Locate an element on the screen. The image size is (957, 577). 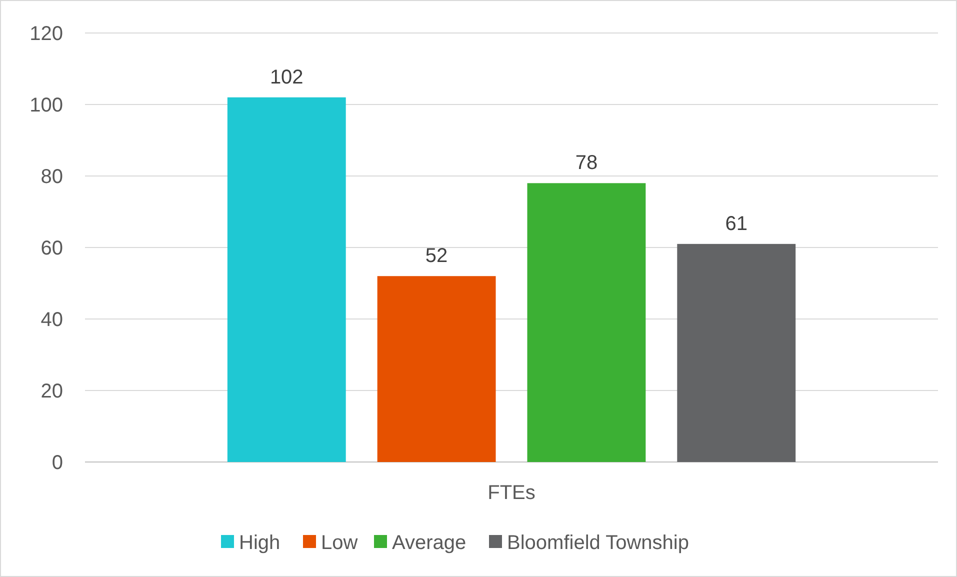
y-tick-label: 20 is located at coordinates (51, 391).